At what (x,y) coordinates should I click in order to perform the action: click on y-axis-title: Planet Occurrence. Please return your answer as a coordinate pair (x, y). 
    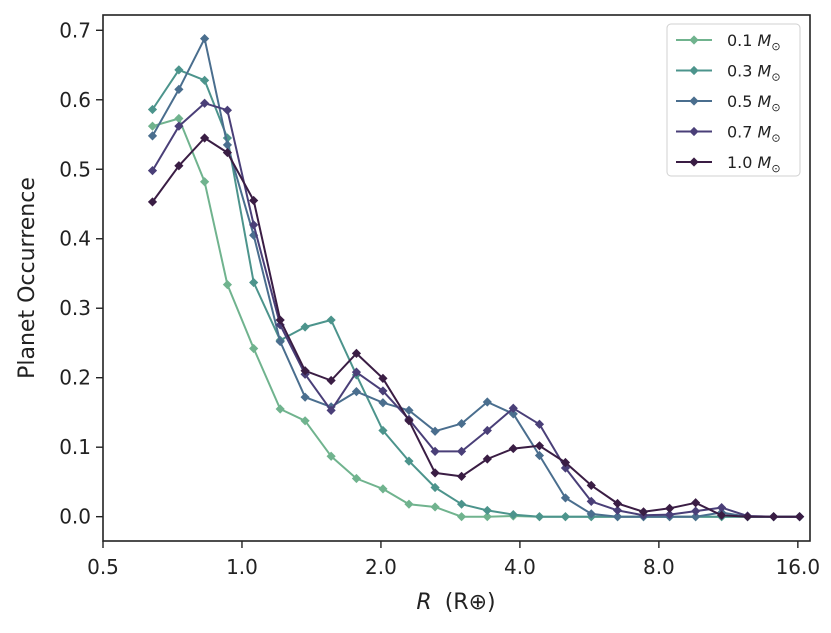
    Looking at the image, I should click on (27, 278).